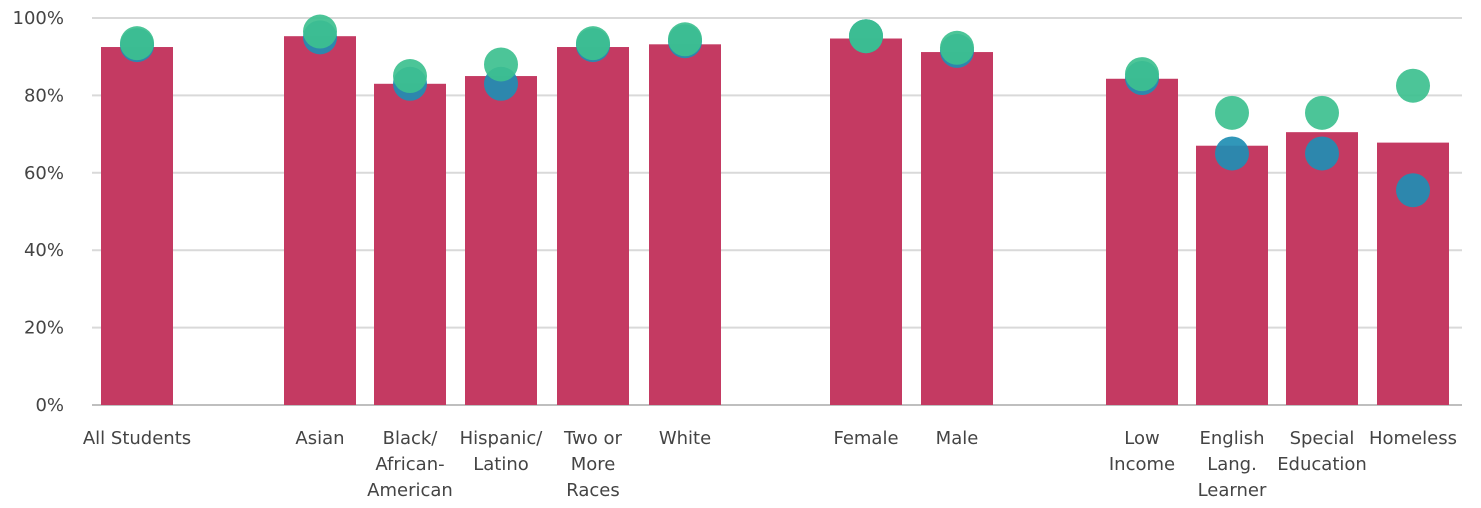 The height and width of the screenshot is (508, 1481). I want to click on y-axis-ticks: 0% 20% 40% 60% 80% 100%, so click(38, 212).